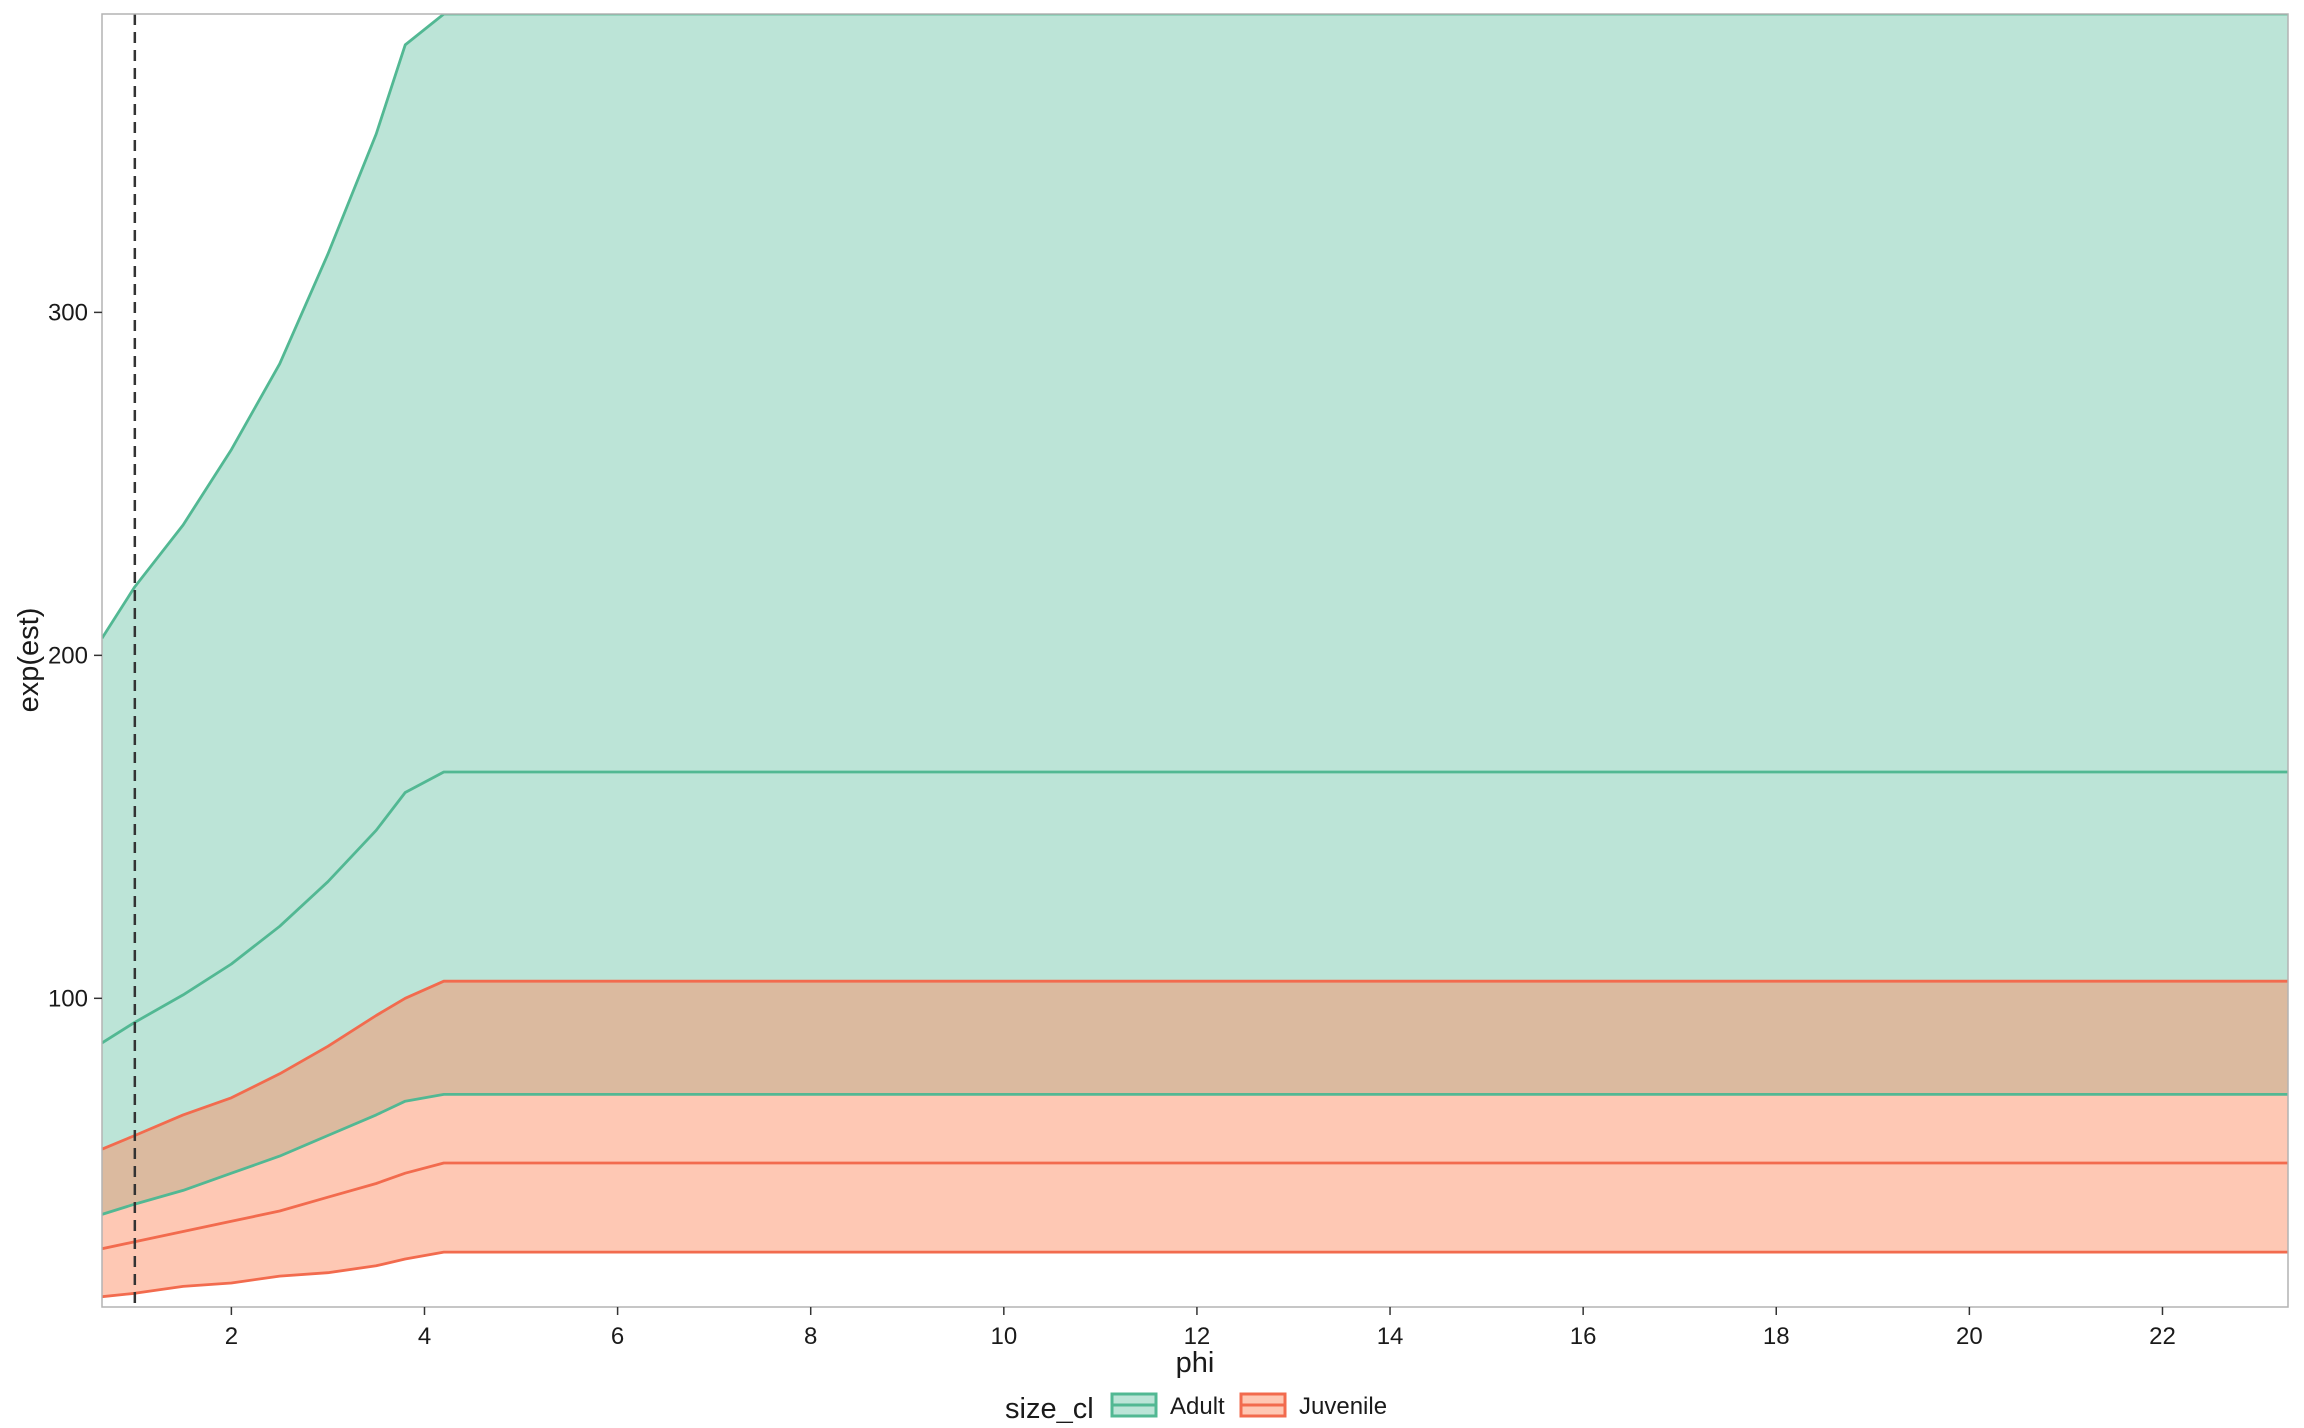 The height and width of the screenshot is (1428, 2304). Describe the element at coordinates (1343, 1406) in the screenshot. I see `legend-label-juvenile: Juvenile` at that location.